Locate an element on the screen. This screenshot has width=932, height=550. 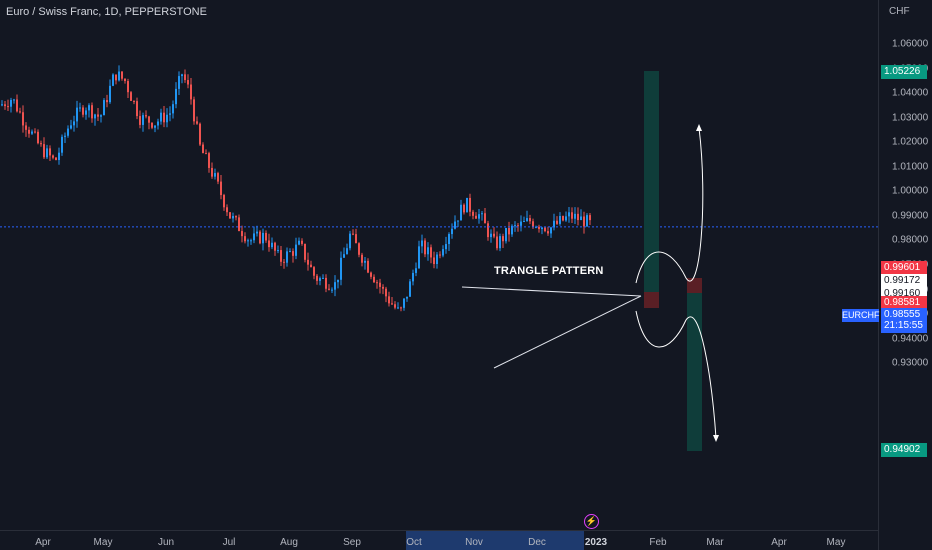
time-tick-label: Sep is located at coordinates (352, 542).